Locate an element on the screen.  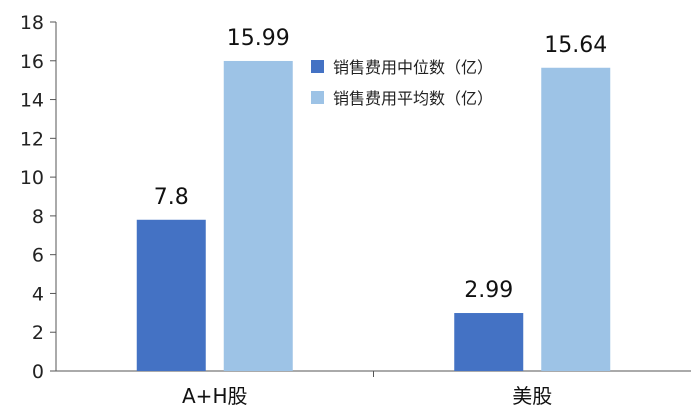
data-label: 7.8 is located at coordinates (171, 197).